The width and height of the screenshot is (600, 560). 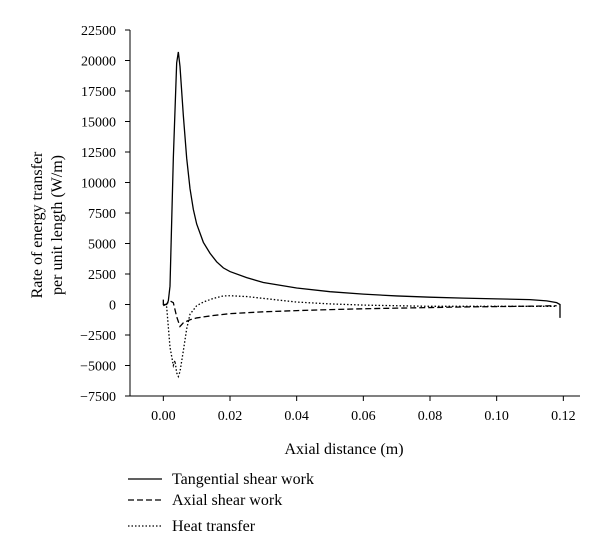 I want to click on legend-label-axial-shear-work: Axial shear work, so click(x=227, y=500).